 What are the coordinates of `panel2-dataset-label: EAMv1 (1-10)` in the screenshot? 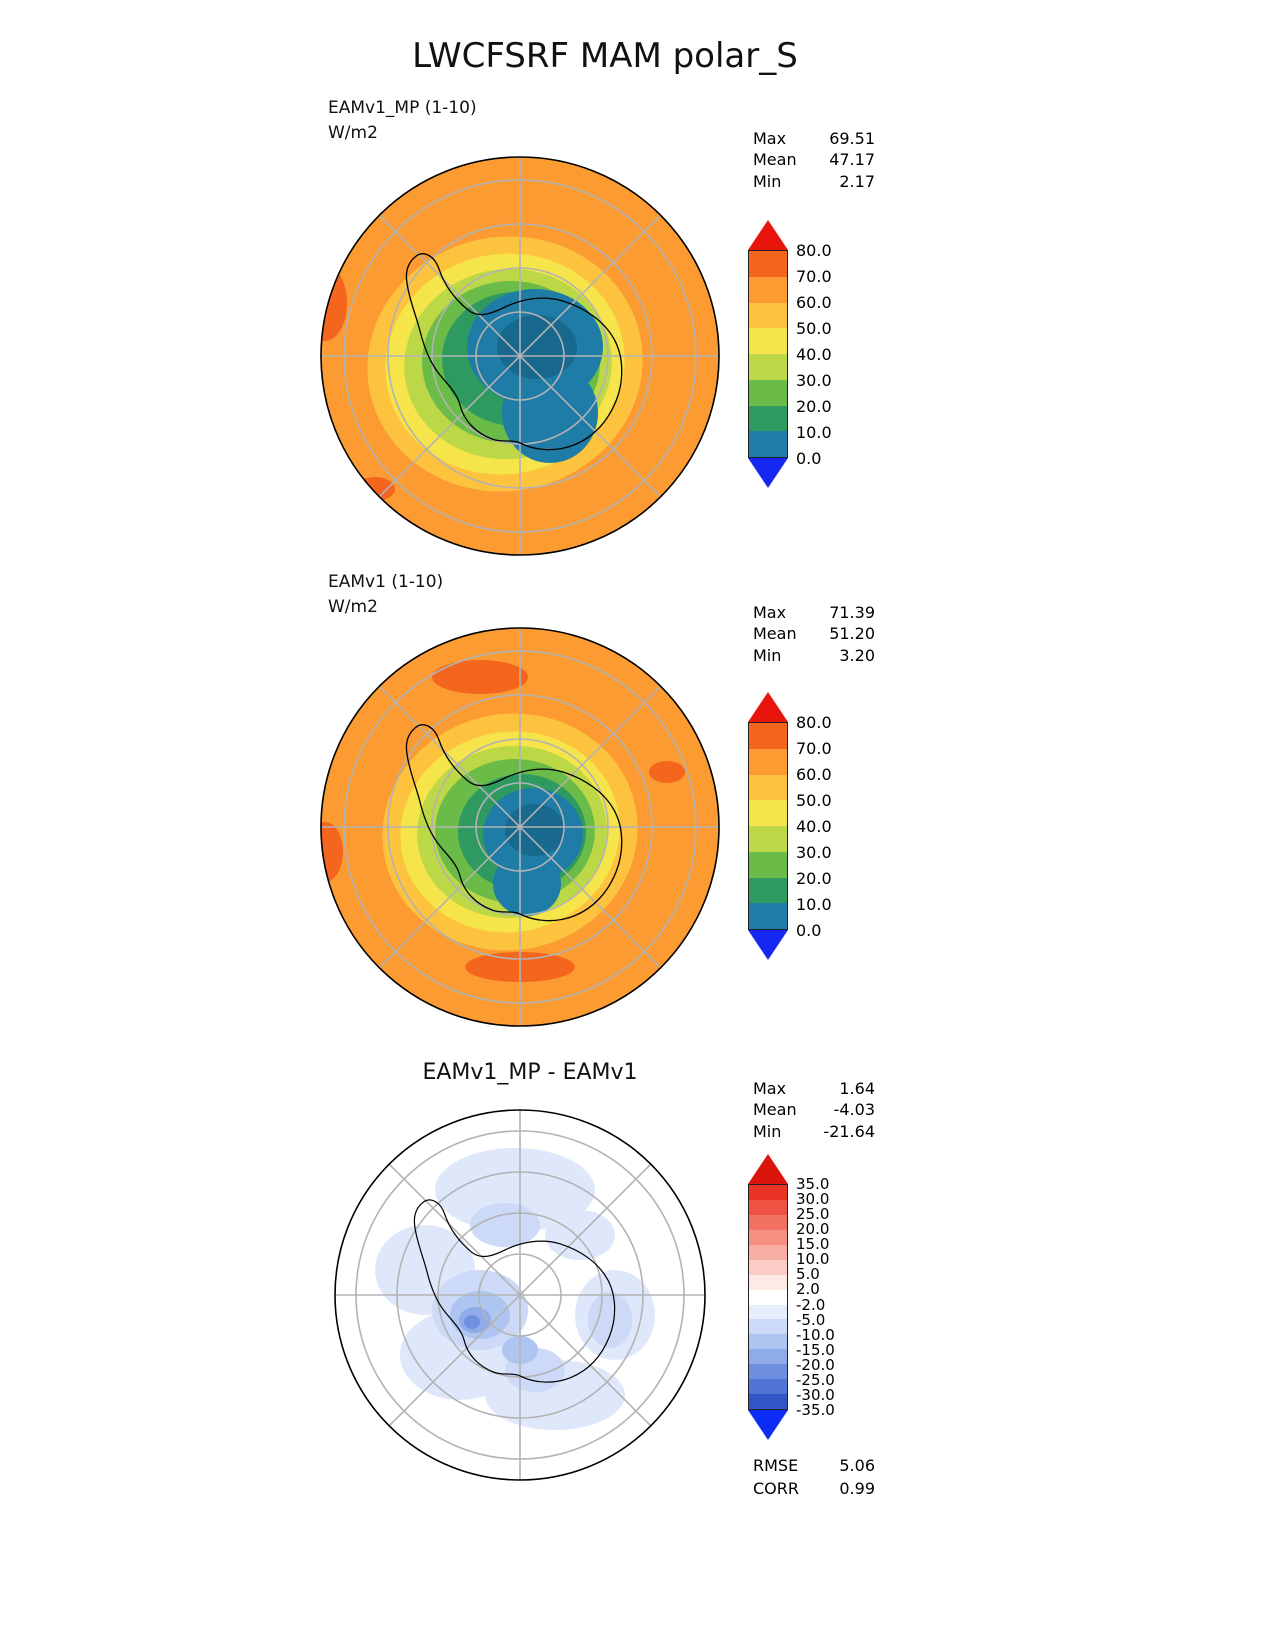 It's located at (386, 582).